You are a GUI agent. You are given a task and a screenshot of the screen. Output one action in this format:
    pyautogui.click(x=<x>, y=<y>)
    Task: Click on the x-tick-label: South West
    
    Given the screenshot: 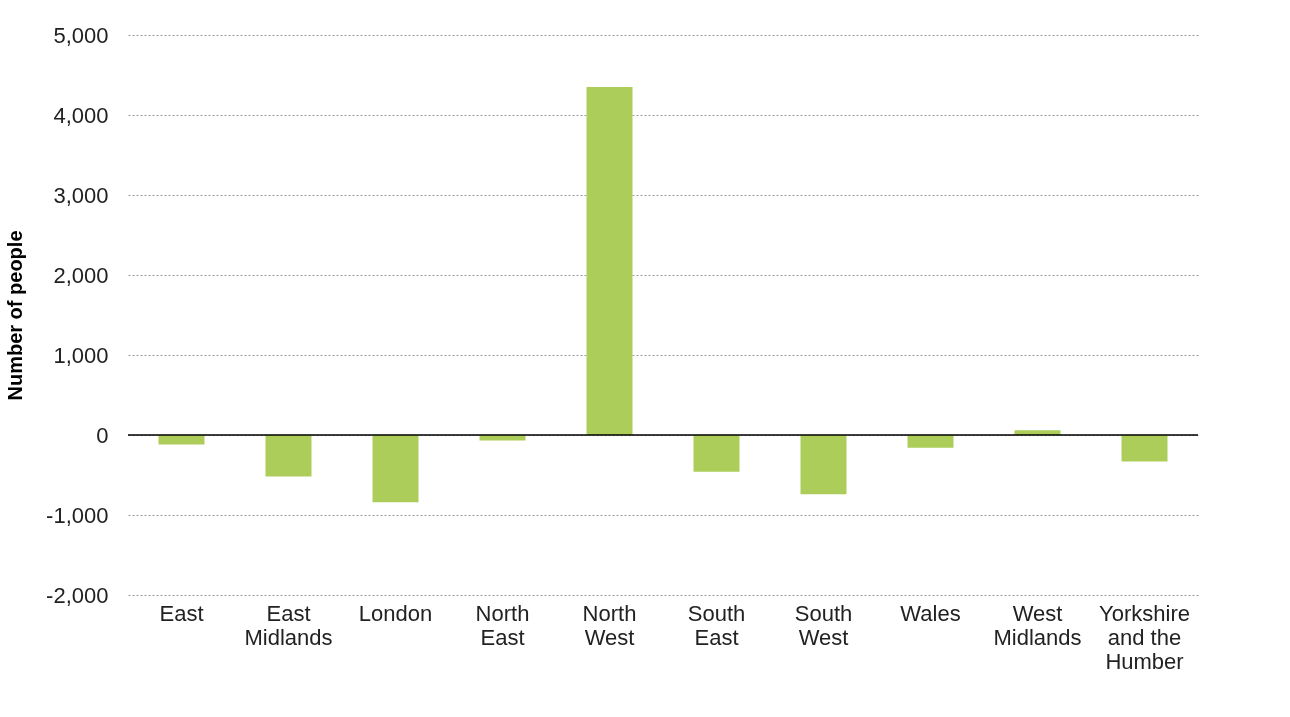 What is the action you would take?
    pyautogui.click(x=823, y=625)
    